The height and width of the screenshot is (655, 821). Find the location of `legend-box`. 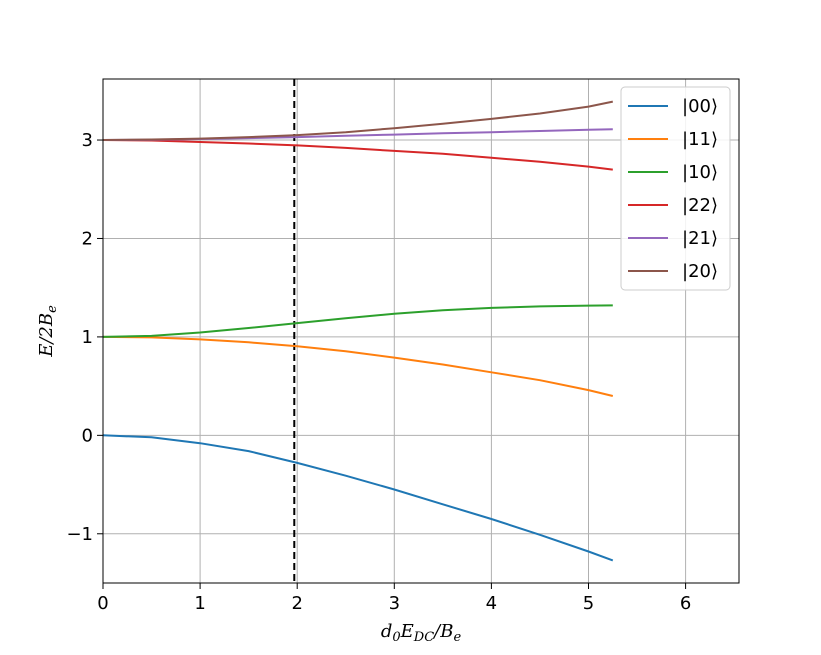

legend-box is located at coordinates (675, 188).